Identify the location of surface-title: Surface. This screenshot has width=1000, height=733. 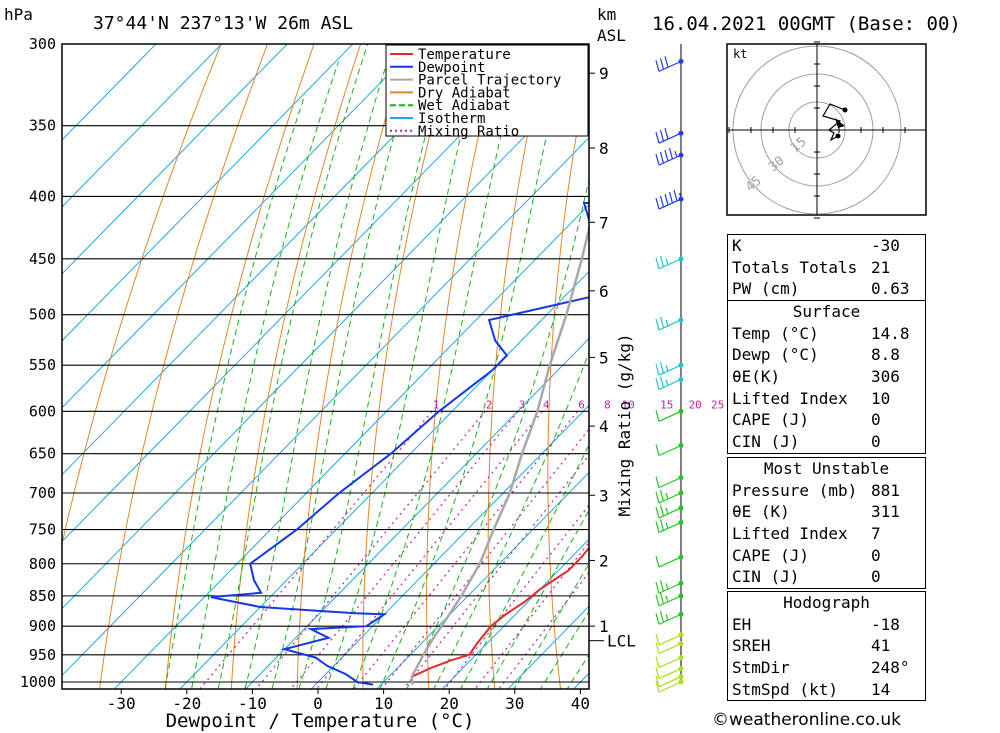
(826, 311).